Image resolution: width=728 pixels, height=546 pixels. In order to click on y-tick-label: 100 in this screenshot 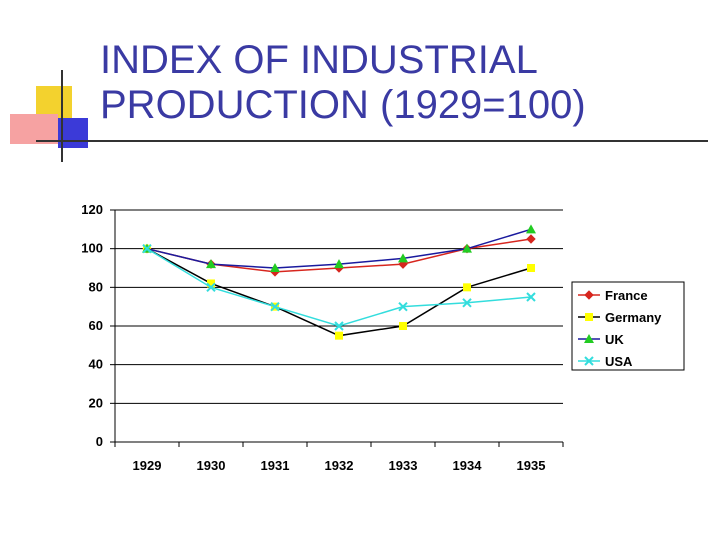, I will do `click(92, 248)`.